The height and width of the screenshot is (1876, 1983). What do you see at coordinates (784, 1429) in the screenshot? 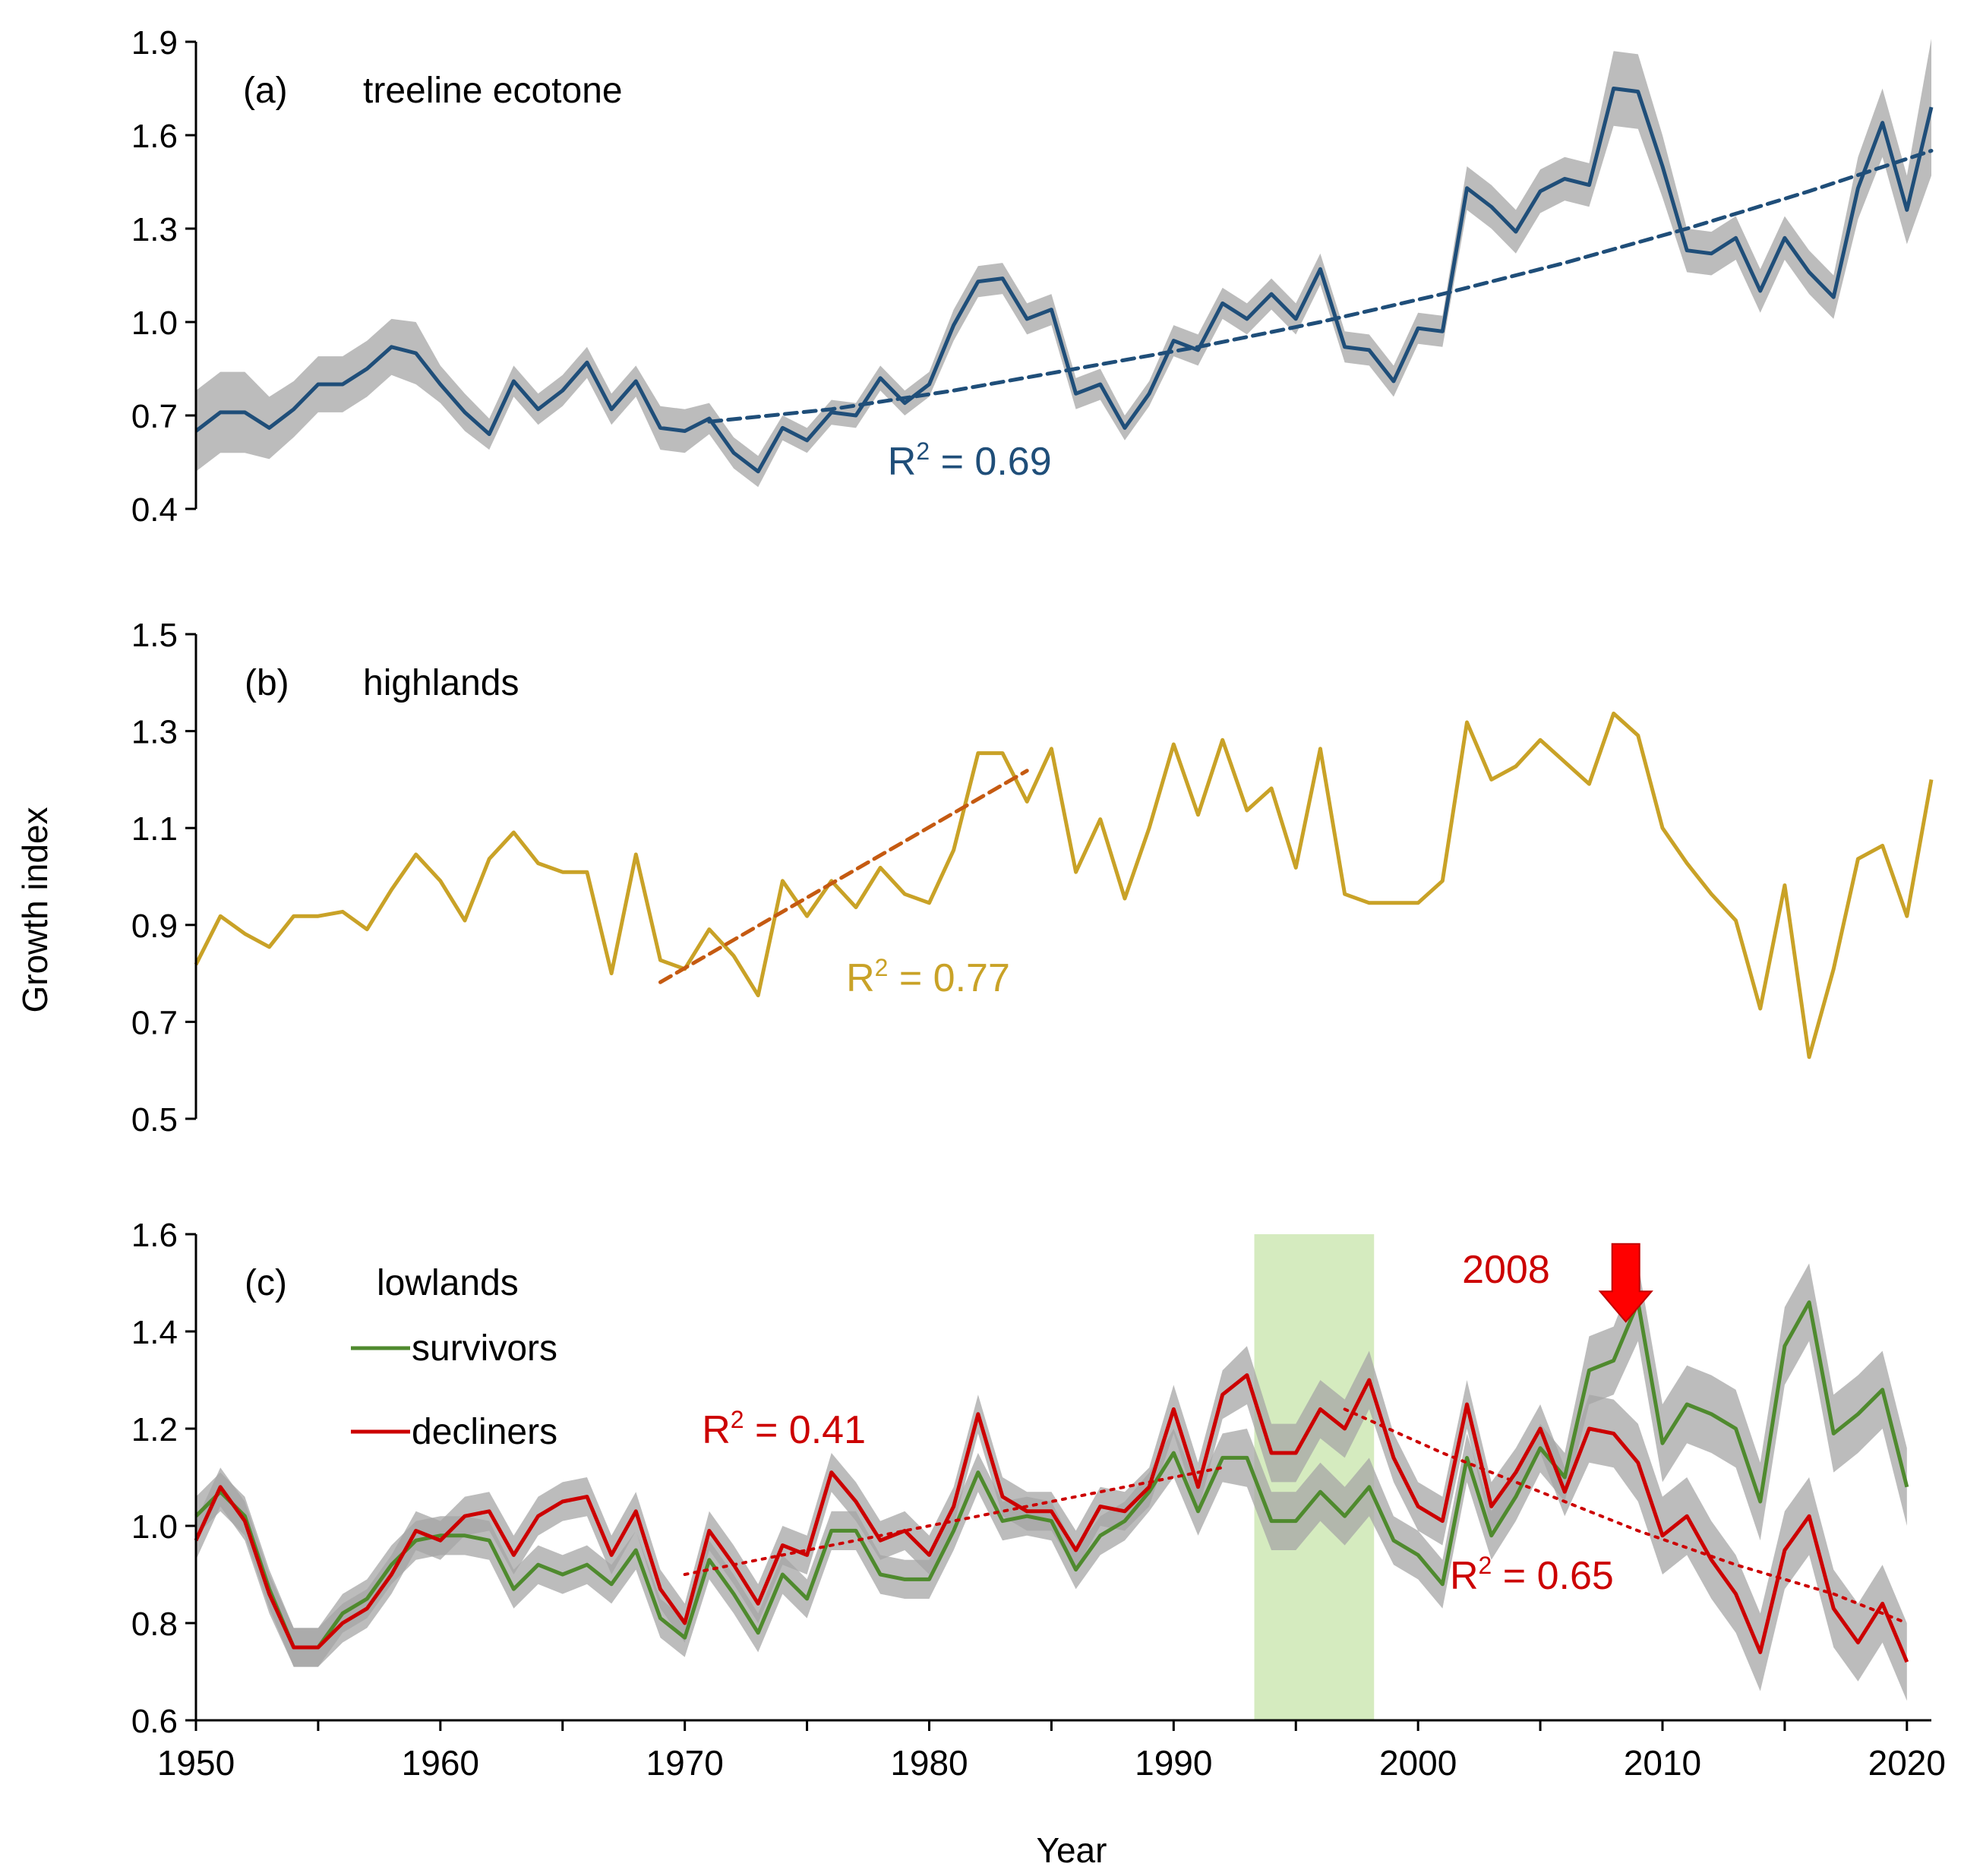
I see `r-squared-annotation: R2 = 0.41` at bounding box center [784, 1429].